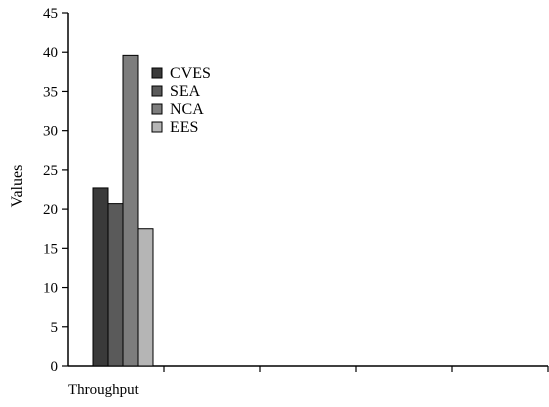 This screenshot has width=549, height=407. I want to click on y-tick-label: 25, so click(50, 171).